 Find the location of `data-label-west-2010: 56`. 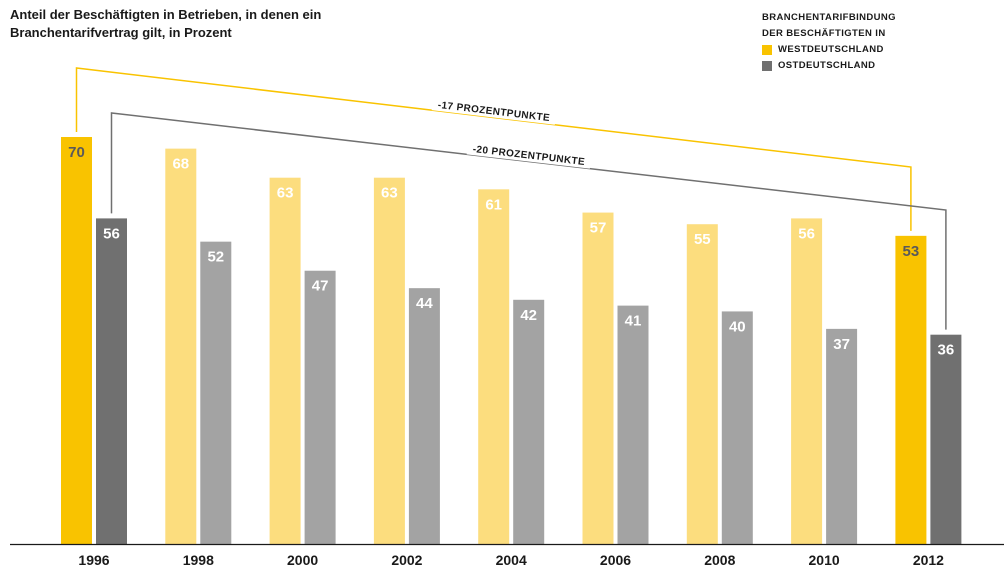

data-label-west-2010: 56 is located at coordinates (806, 233).